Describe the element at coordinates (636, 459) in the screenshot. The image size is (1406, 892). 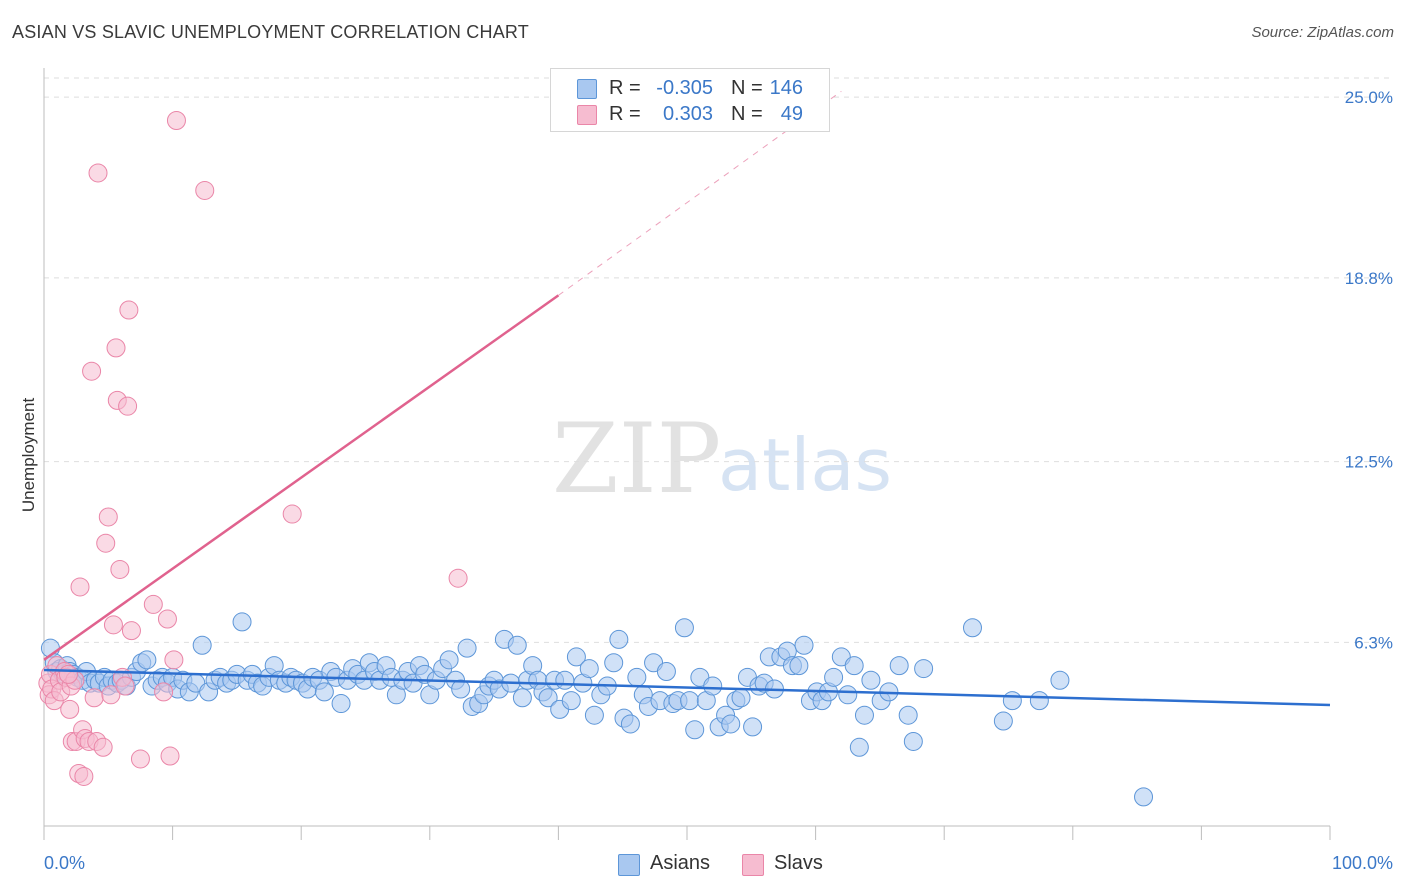
I see `watermark-zip: ZIP` at that location.